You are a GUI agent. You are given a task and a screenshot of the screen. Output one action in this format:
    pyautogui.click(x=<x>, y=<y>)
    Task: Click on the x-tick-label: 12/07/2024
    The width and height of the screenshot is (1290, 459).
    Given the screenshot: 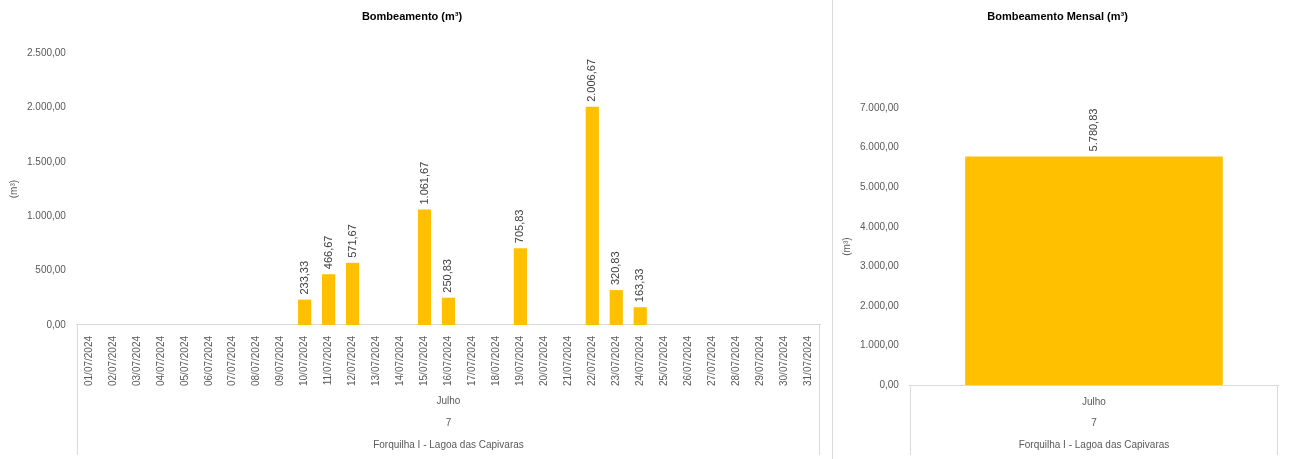 What is the action you would take?
    pyautogui.click(x=352, y=361)
    